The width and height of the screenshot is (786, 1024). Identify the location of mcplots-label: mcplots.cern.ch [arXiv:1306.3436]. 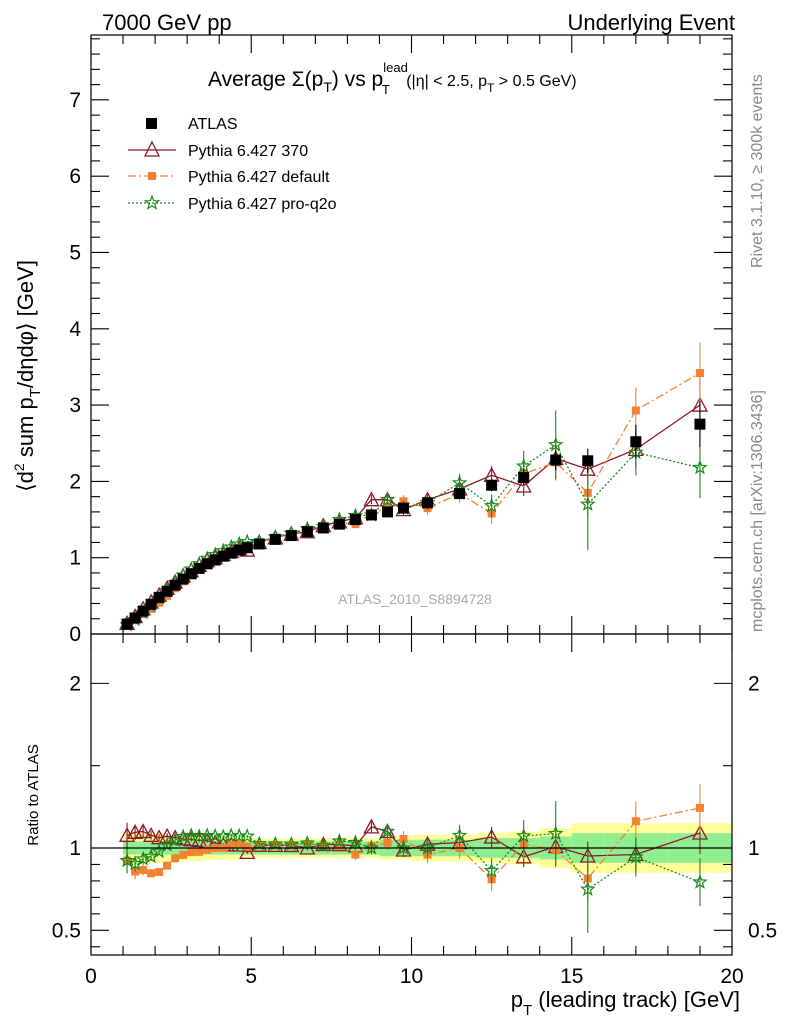
(757, 511).